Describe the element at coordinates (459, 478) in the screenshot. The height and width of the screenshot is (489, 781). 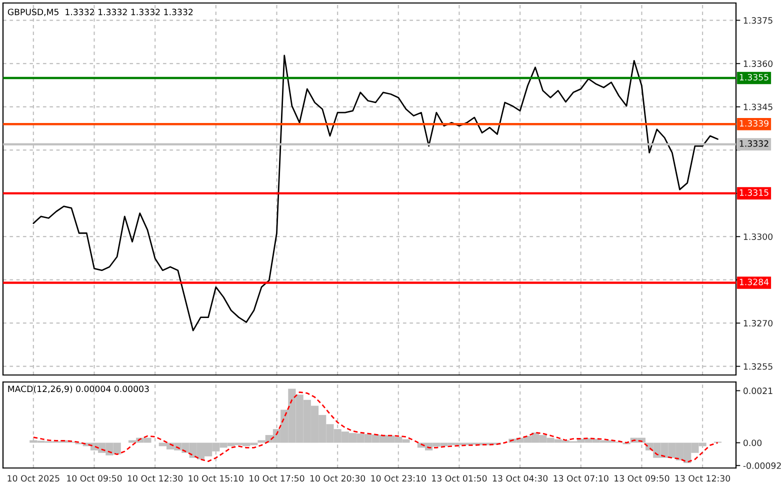
I see `x-tick-label: 13 Oct 01:50` at that location.